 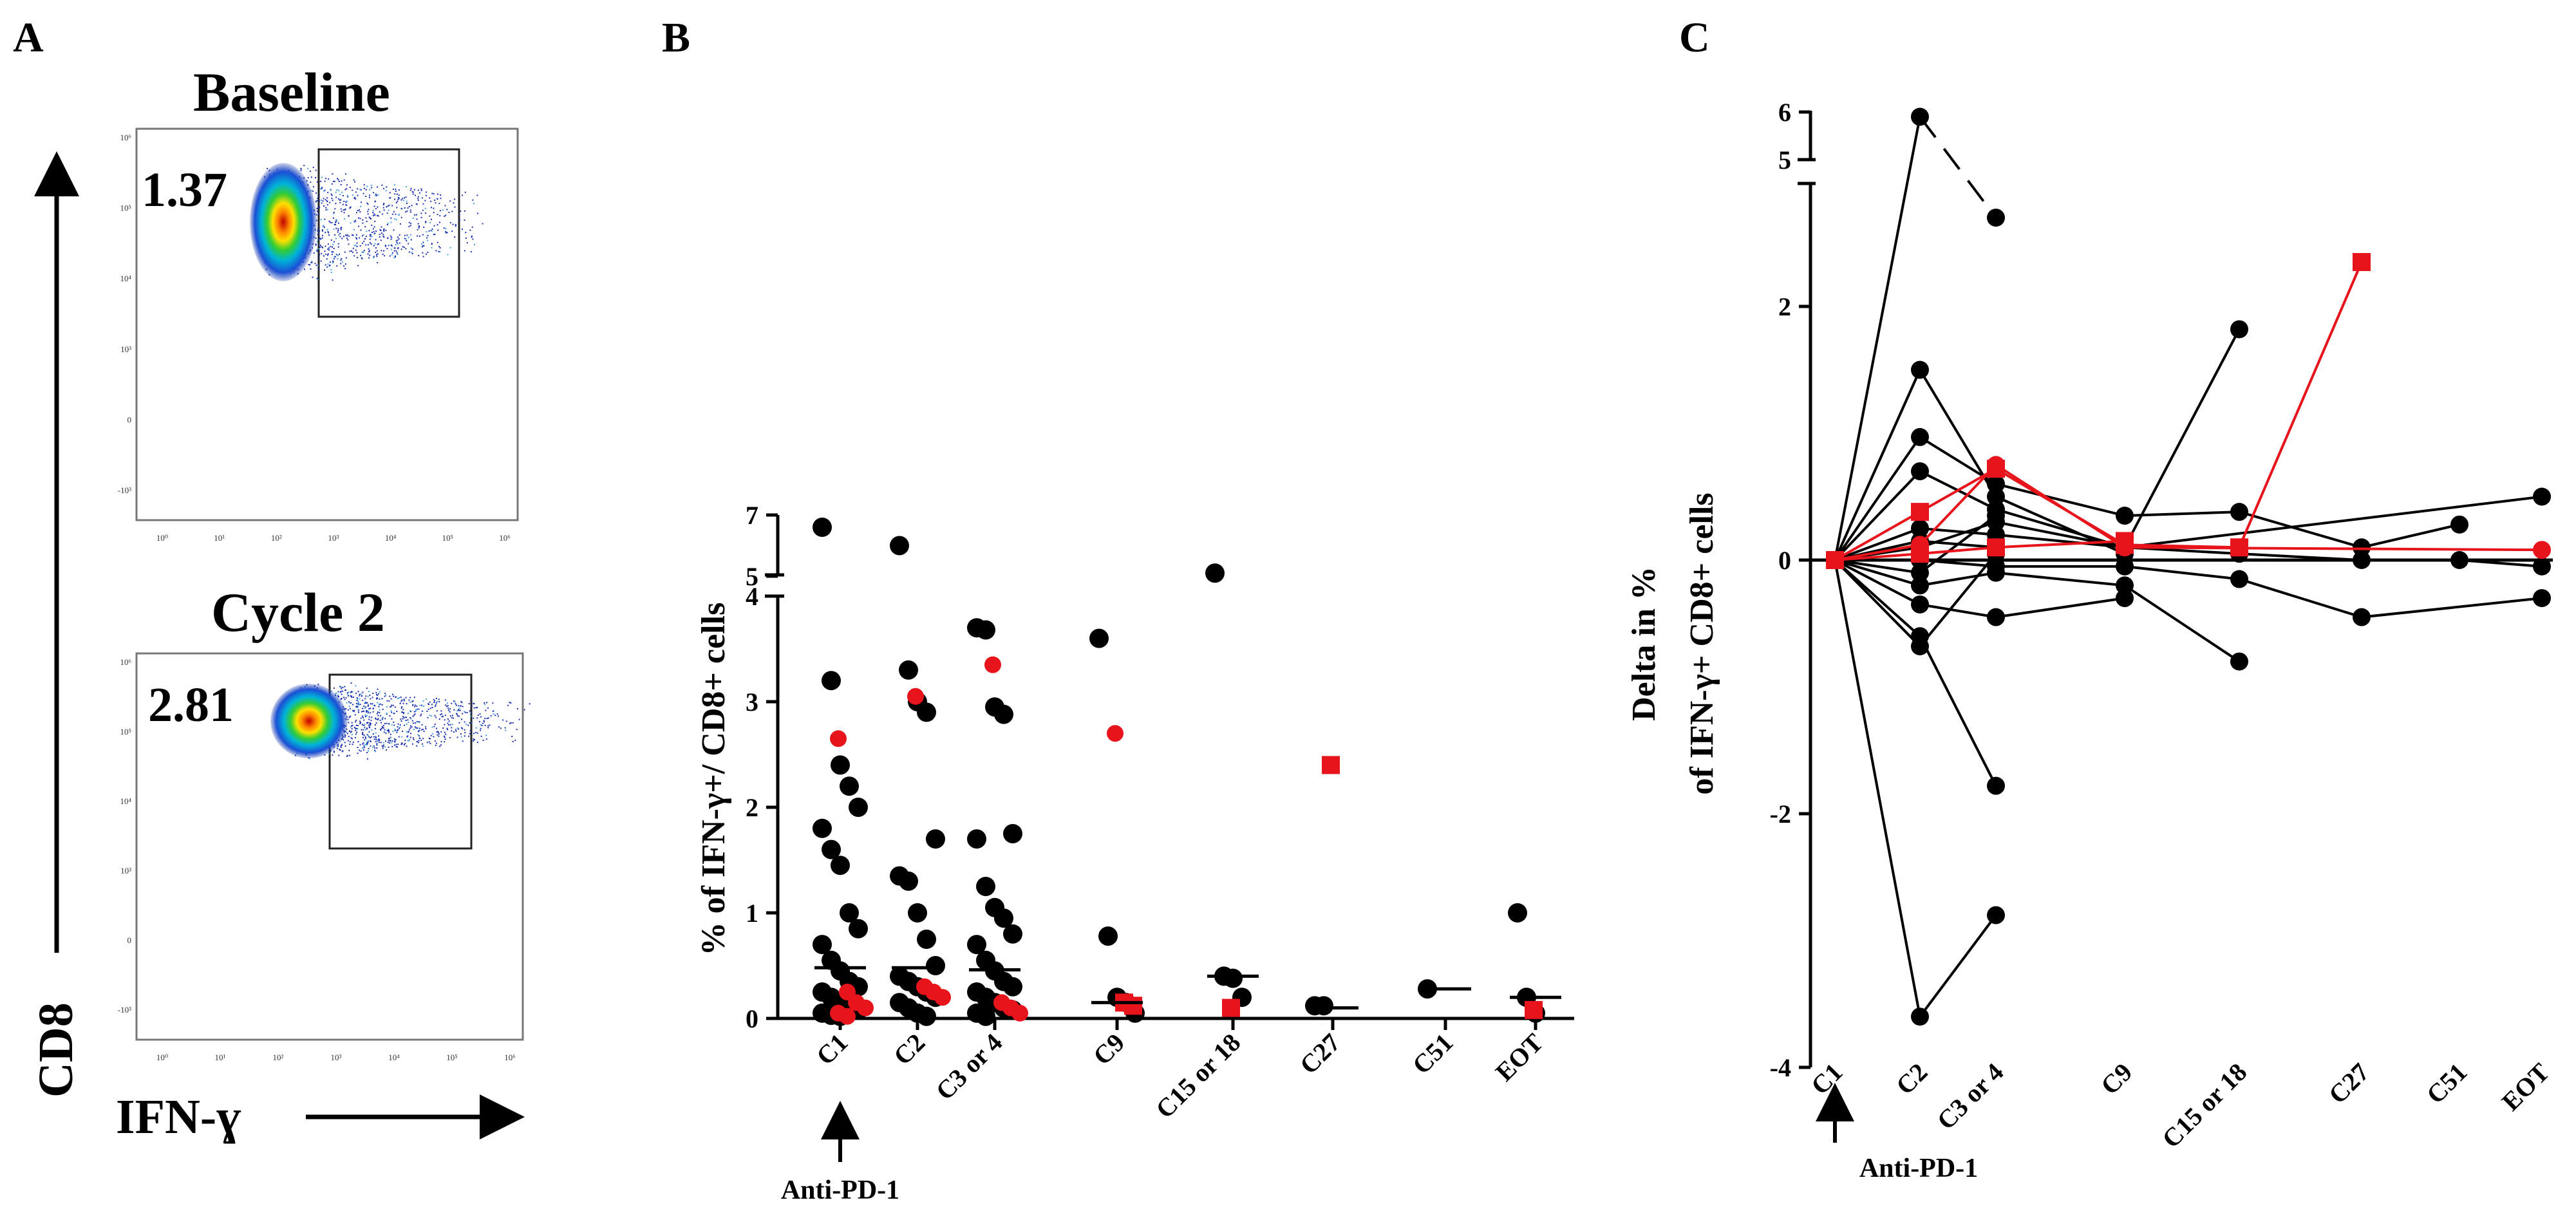 I want to click on flow-y-tick-label: 0, so click(x=129, y=940).